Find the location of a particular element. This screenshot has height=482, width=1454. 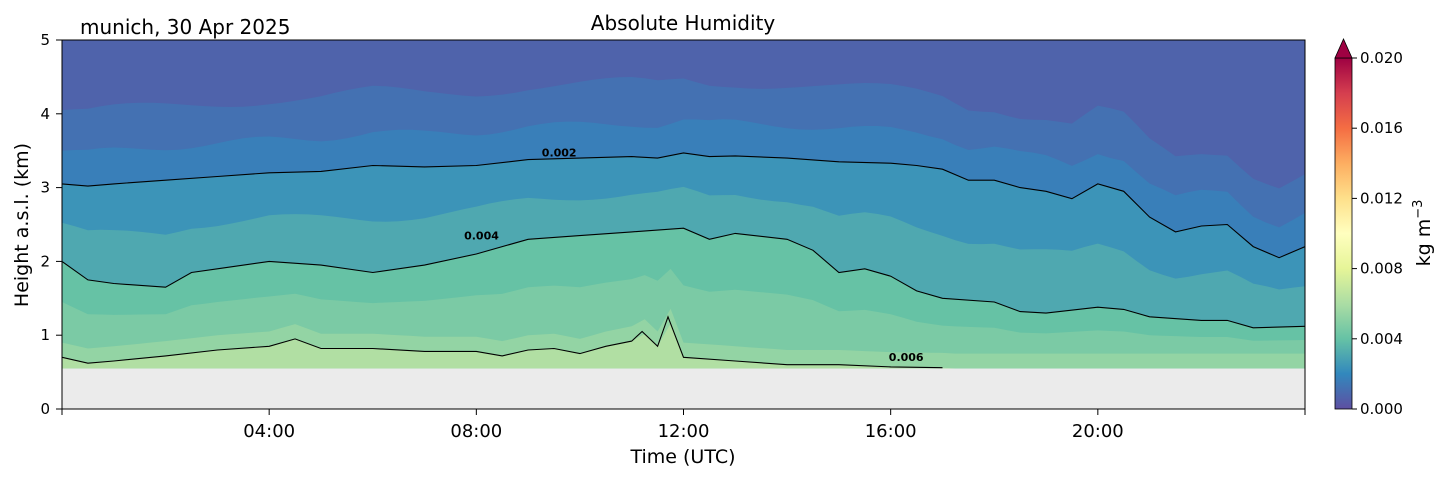

y-tick-label: 4 is located at coordinates (45, 114).